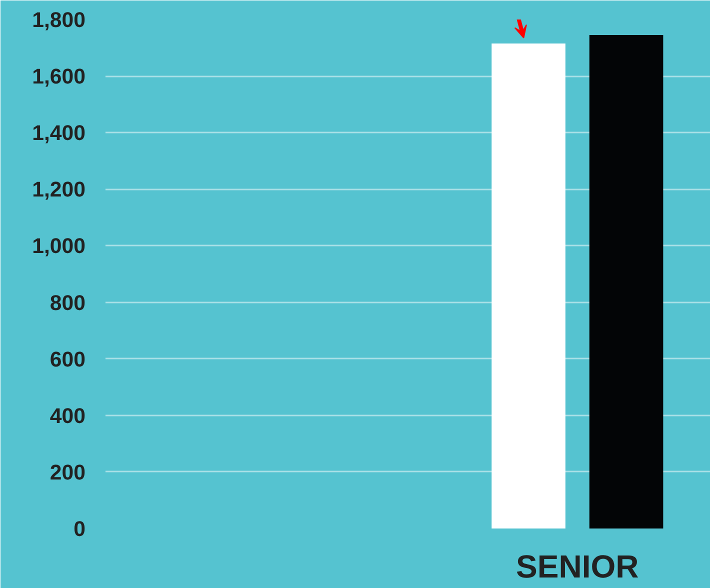 Image resolution: width=710 pixels, height=588 pixels. What do you see at coordinates (59, 20) in the screenshot?
I see `y-tick-label: 1,800` at bounding box center [59, 20].